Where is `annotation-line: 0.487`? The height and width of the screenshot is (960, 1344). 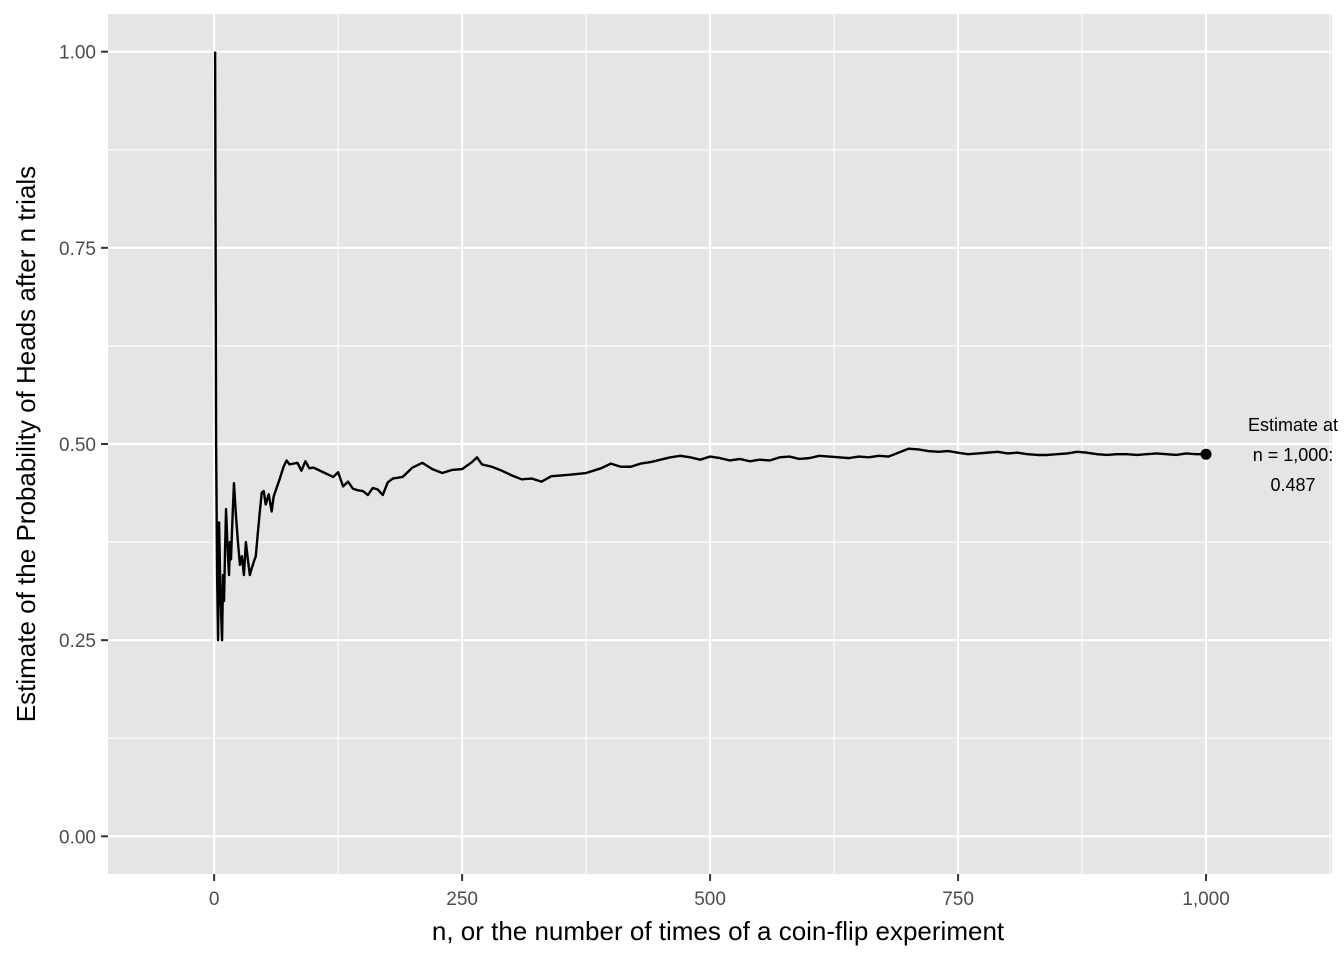 annotation-line: 0.487 is located at coordinates (1293, 485).